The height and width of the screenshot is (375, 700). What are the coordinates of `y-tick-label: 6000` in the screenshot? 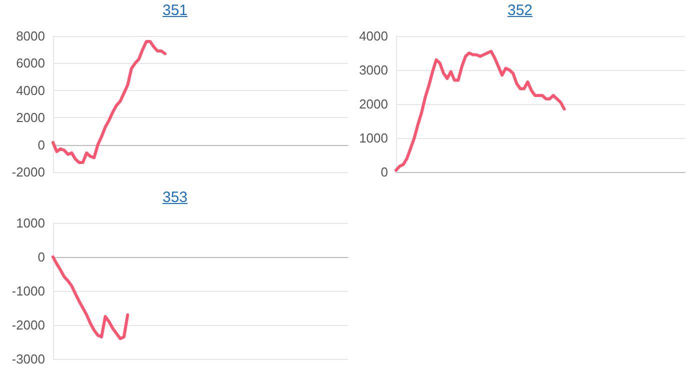 It's located at (30, 63).